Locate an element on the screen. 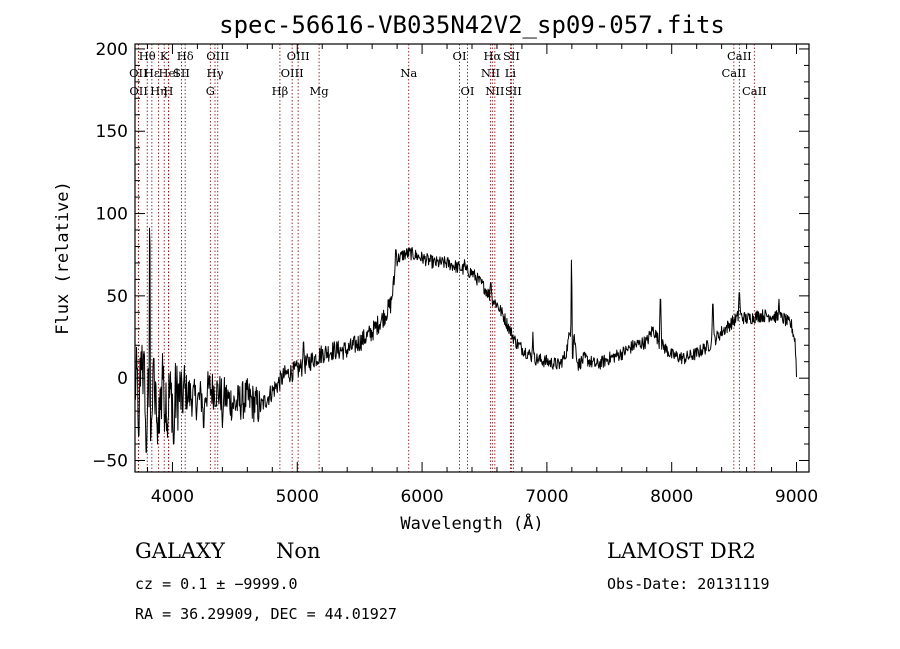 The image size is (900, 649). x-axis-label: Wavelength (Å) is located at coordinates (471, 523).